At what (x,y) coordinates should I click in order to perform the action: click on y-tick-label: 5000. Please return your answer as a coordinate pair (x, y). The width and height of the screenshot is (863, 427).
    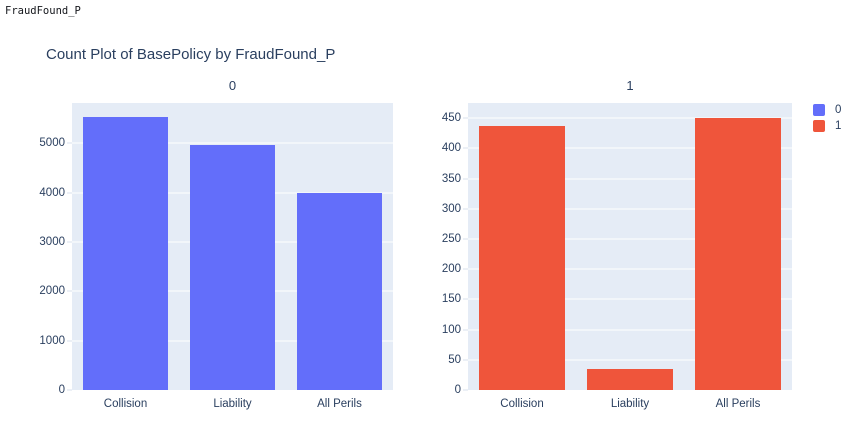
    Looking at the image, I should click on (52, 143).